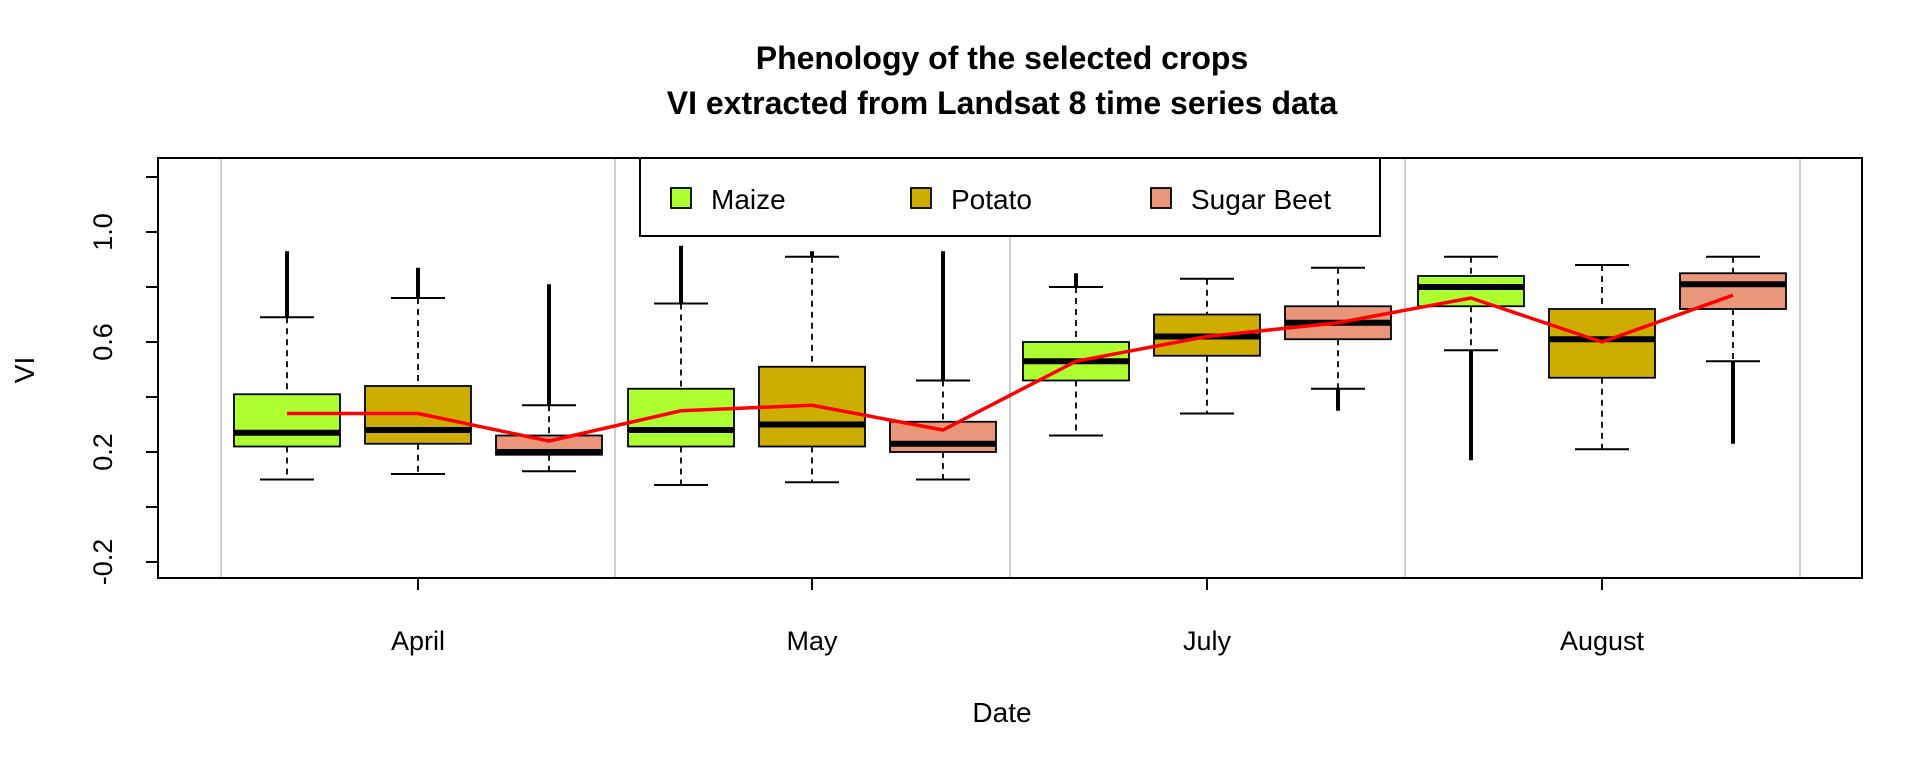  Describe the element at coordinates (681, 198) in the screenshot. I see `legend-swatch-maize` at that location.